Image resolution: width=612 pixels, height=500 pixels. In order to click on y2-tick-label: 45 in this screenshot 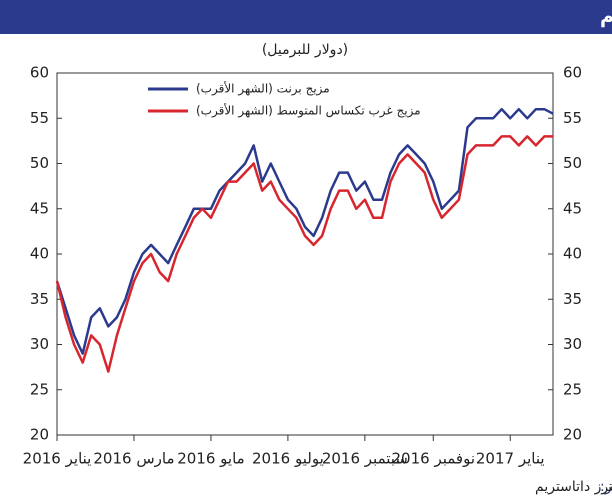, I will do `click(572, 208)`.